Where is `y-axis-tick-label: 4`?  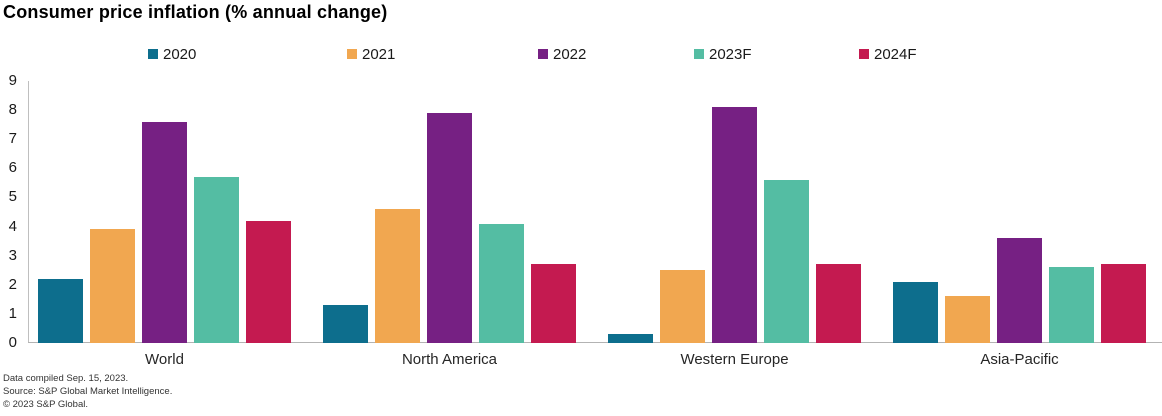
y-axis-tick-label: 4 is located at coordinates (12, 226).